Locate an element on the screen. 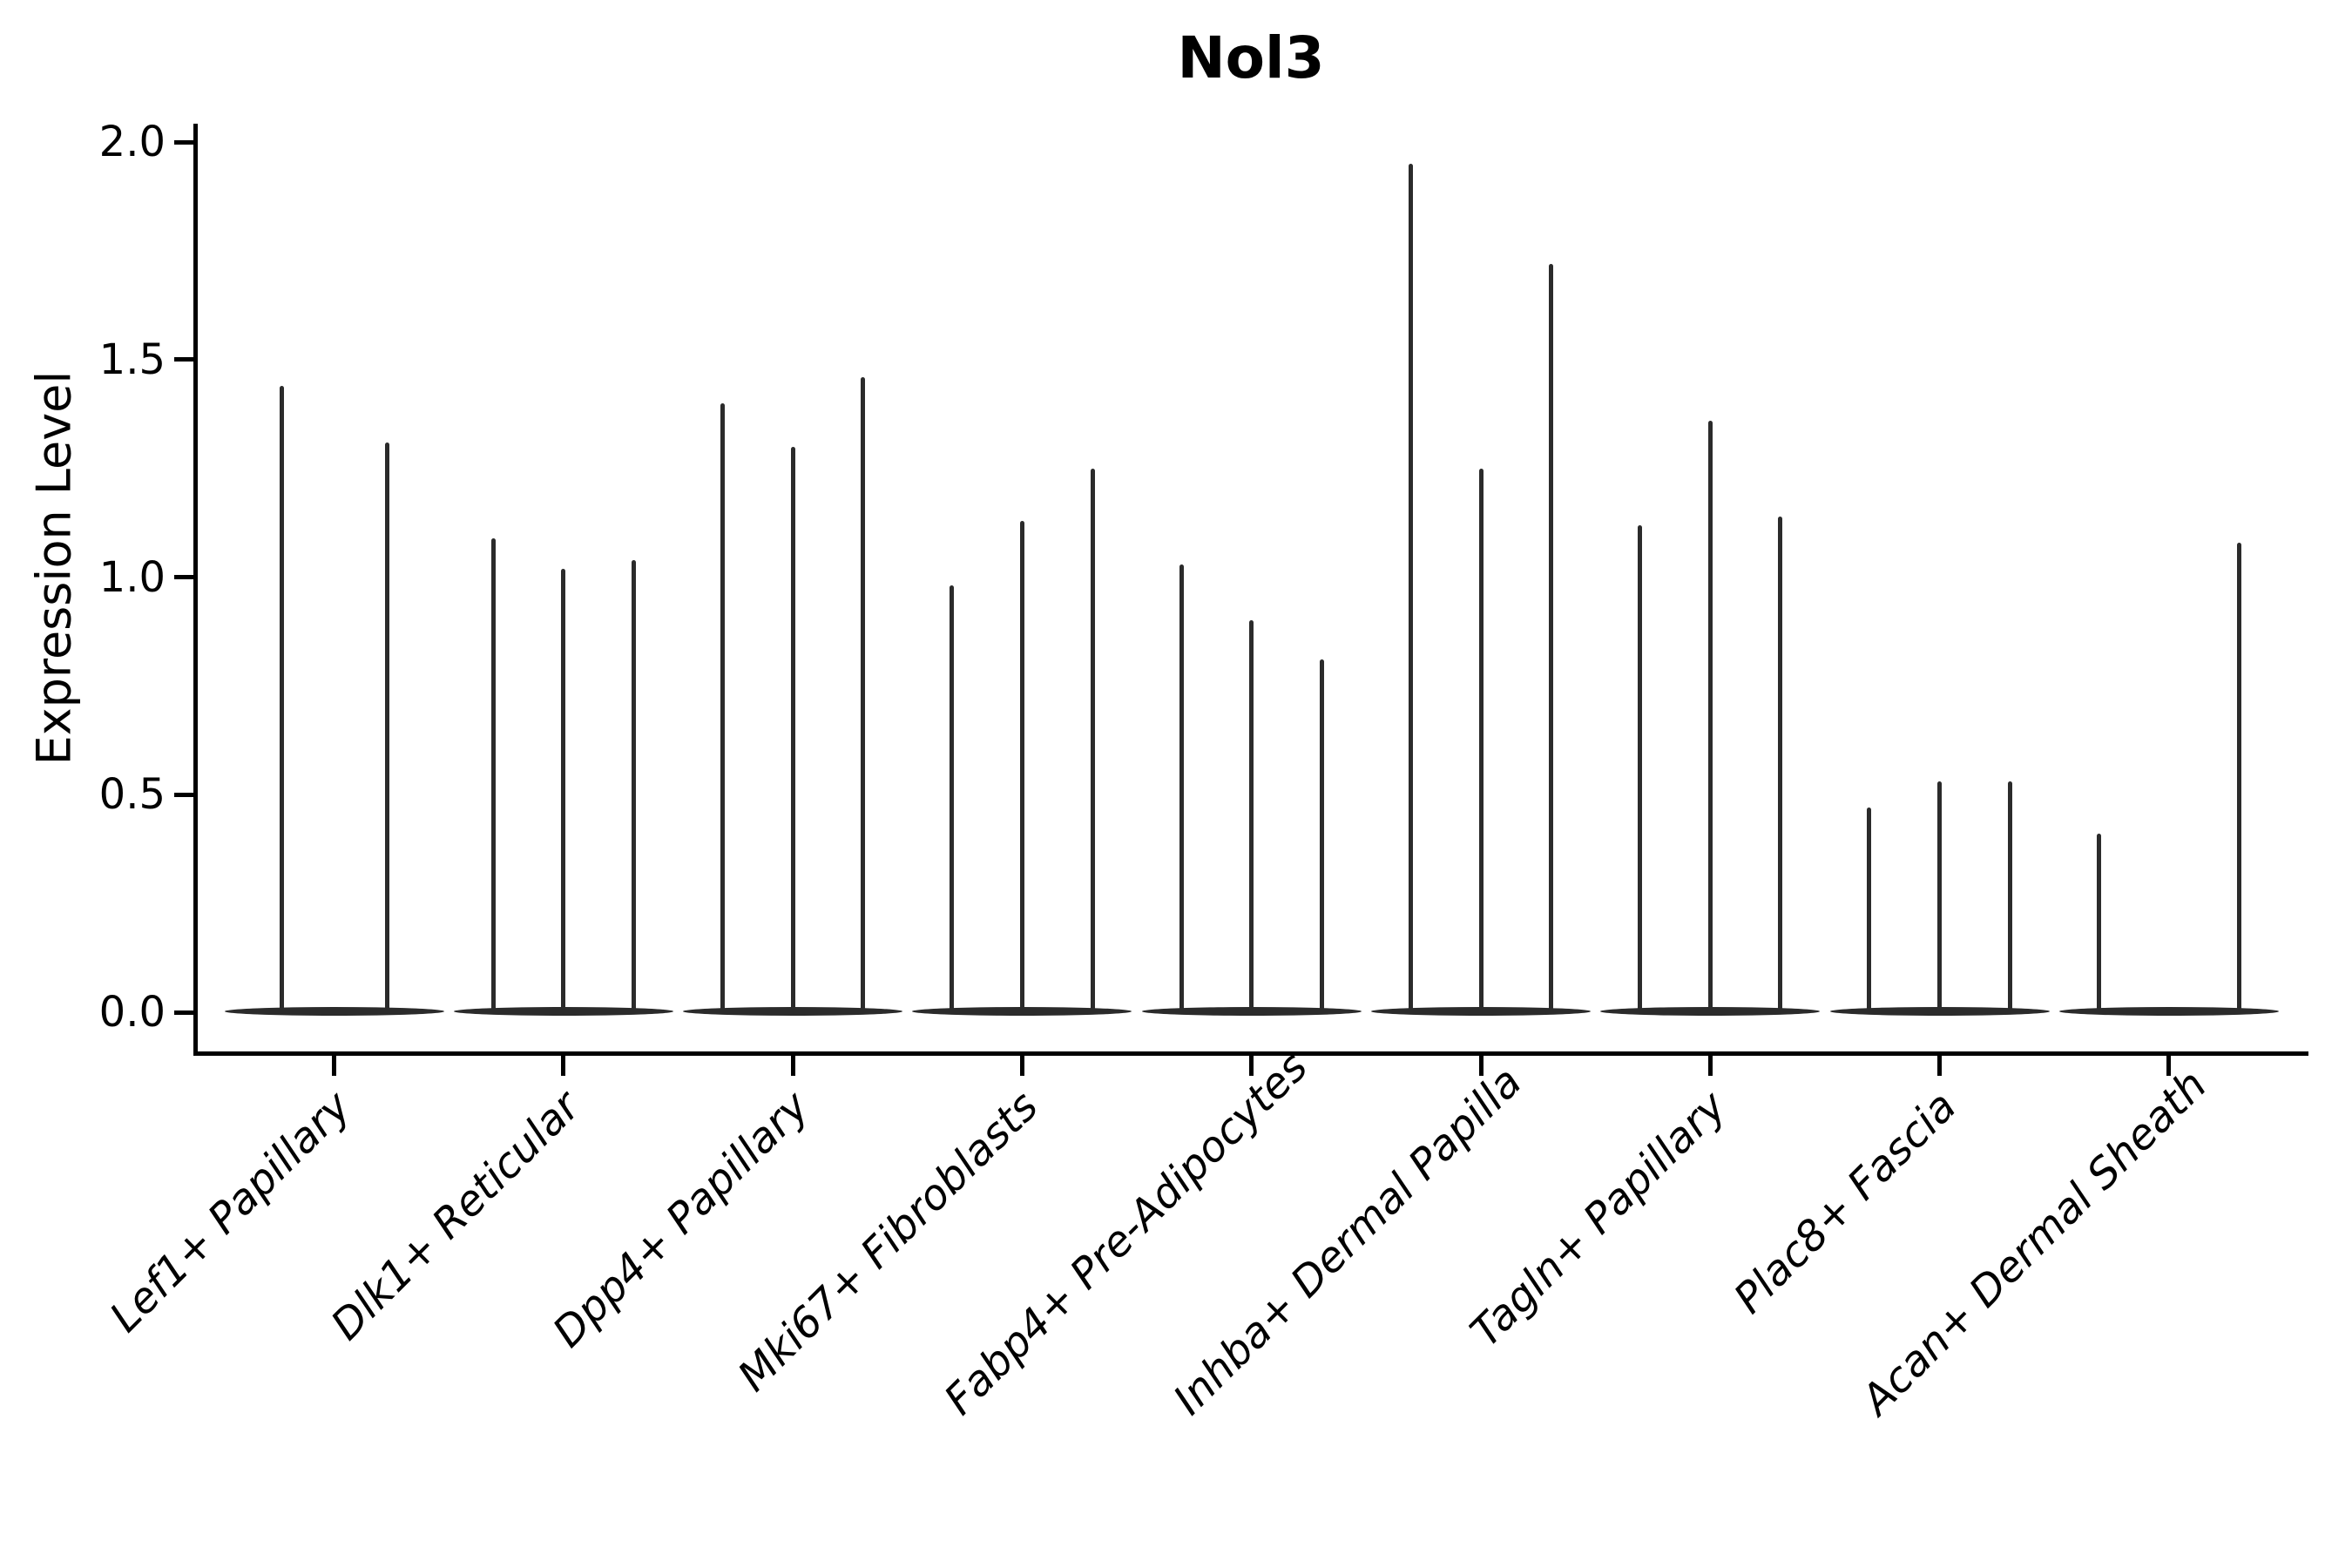 This screenshot has height=1568, width=2352. y-tick-label: 0.5 is located at coordinates (132, 795).